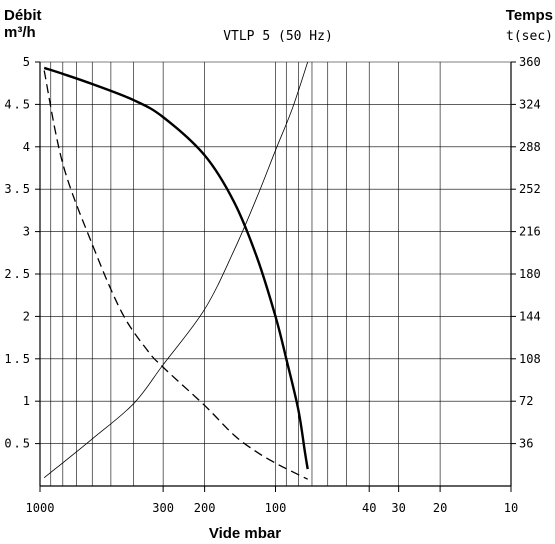 The image size is (555, 544). What do you see at coordinates (23, 15) in the screenshot?
I see `y-axis-label: Débit` at bounding box center [23, 15].